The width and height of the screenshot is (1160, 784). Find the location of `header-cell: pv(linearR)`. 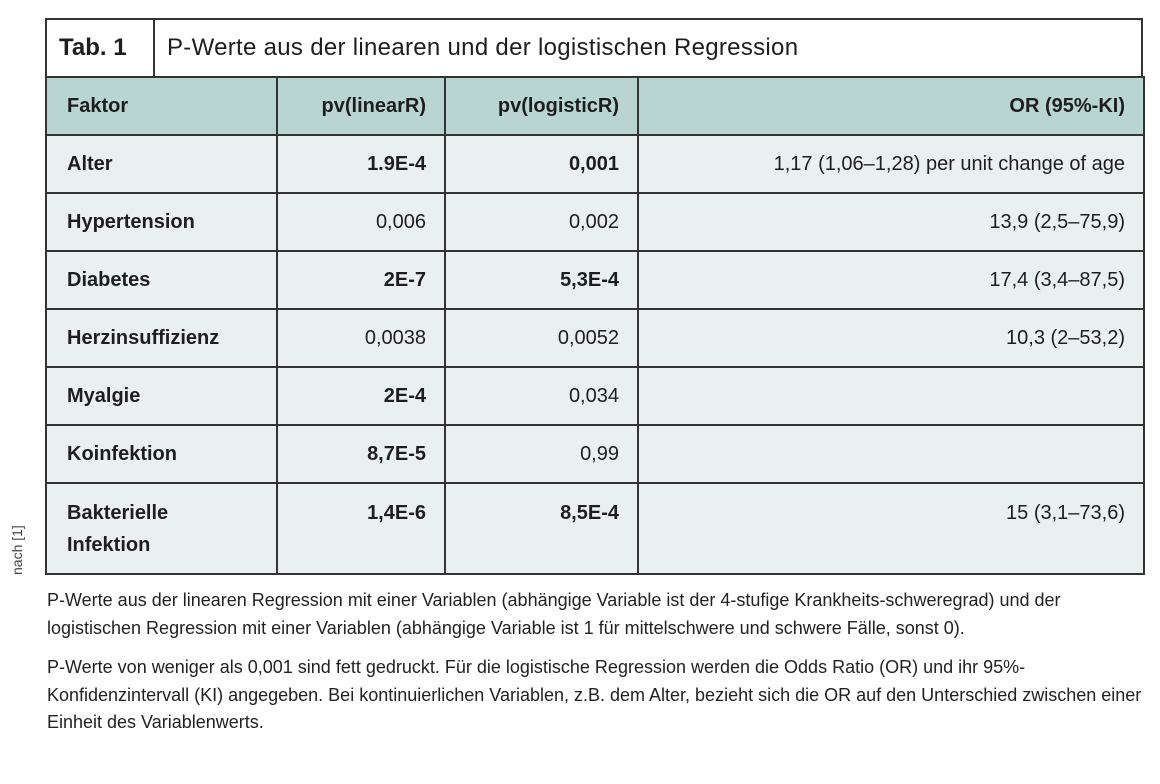

header-cell: pv(linearR) is located at coordinates (361, 106).